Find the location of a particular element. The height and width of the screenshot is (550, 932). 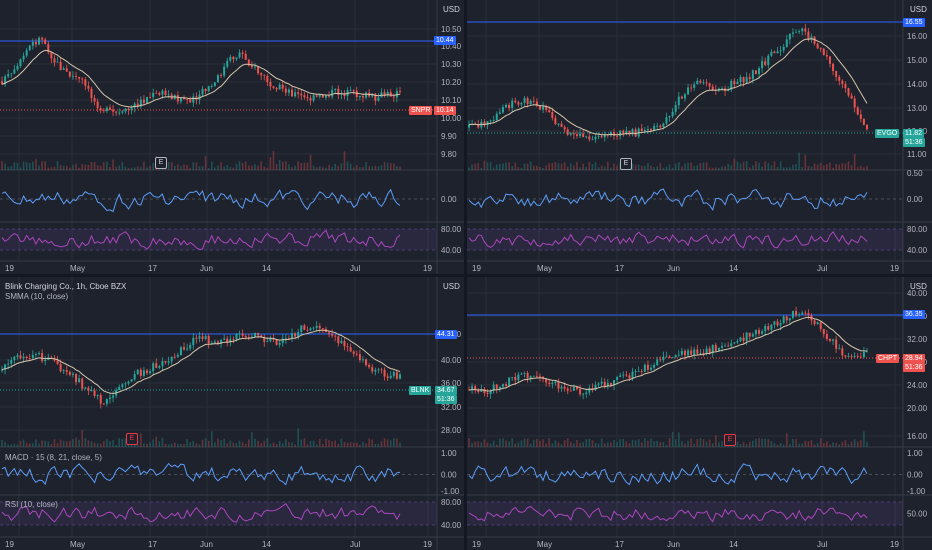

macd-tick-label: 0.00 is located at coordinates (449, 475).